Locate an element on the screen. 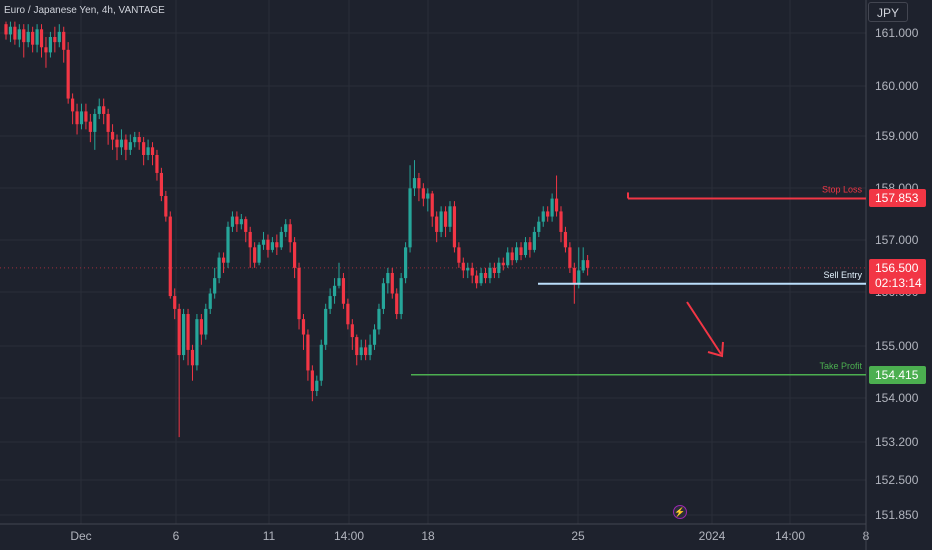  down-arrow-head-icon is located at coordinates (715, 349).